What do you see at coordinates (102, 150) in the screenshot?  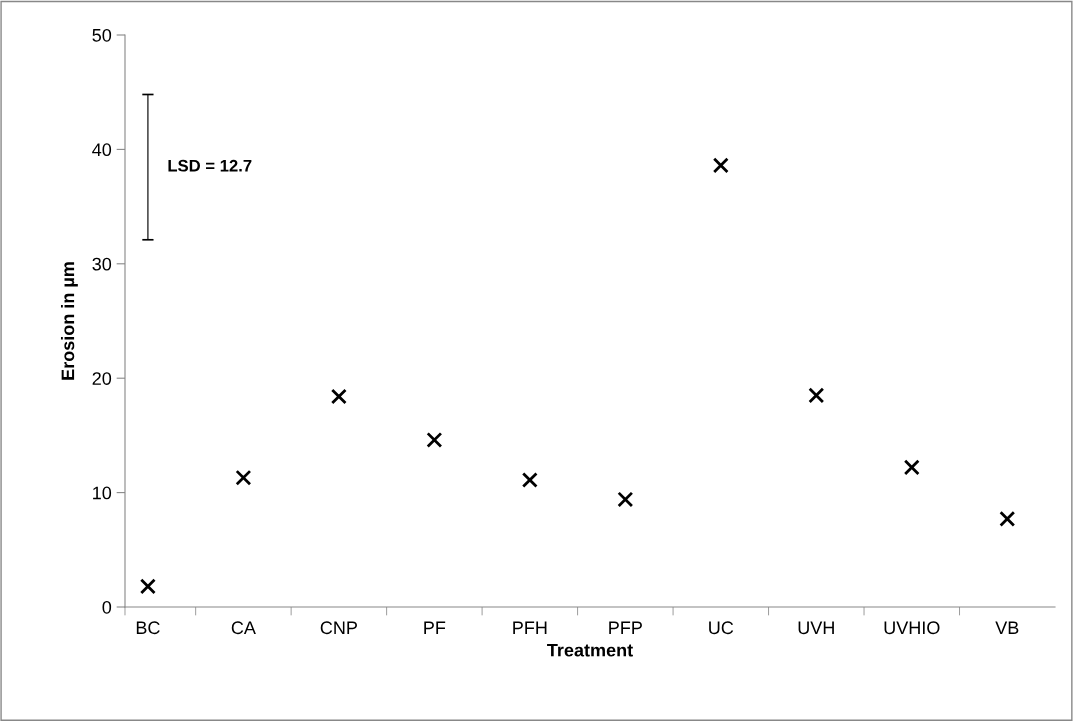 I see `y-tick-label: 40` at bounding box center [102, 150].